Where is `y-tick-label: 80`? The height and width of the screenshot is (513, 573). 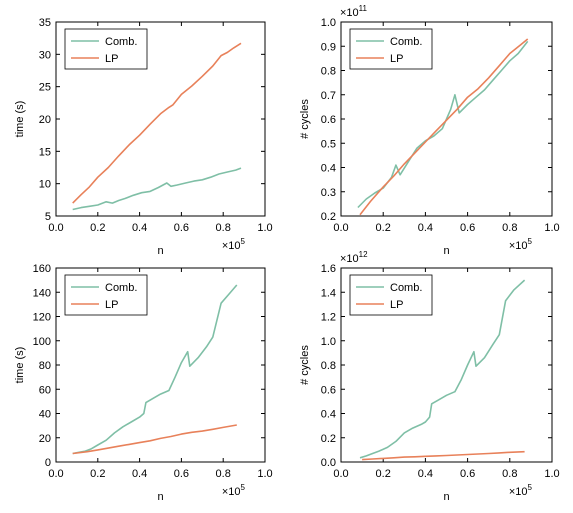 y-tick-label: 80 is located at coordinates (45, 366).